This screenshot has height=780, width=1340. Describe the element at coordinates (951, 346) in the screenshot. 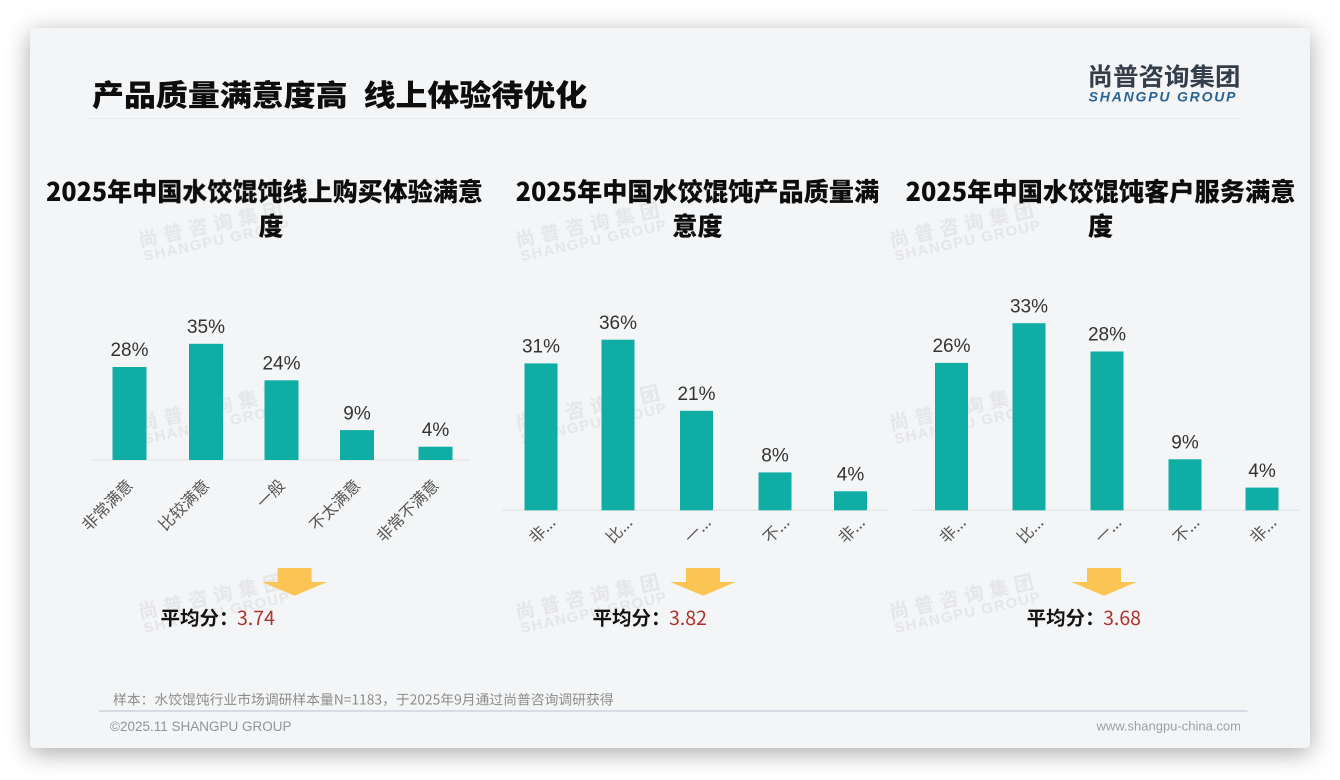

I see `svg-text: 26%` at that location.